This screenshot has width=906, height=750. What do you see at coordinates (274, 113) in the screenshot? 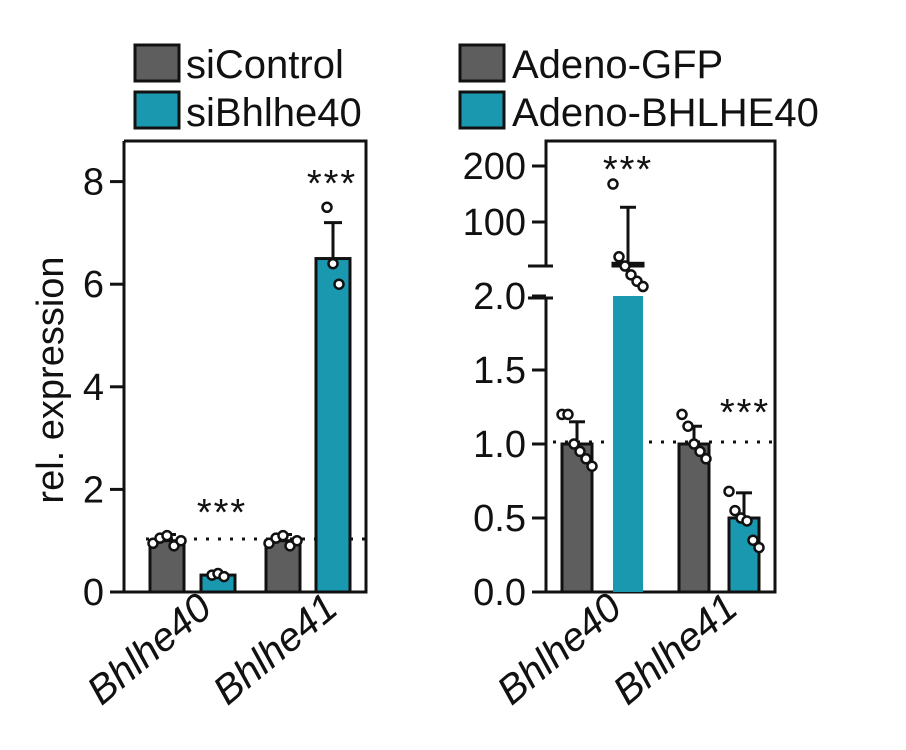
I see `legend-label-siBhlhe40: siBhlhe40` at bounding box center [274, 113].